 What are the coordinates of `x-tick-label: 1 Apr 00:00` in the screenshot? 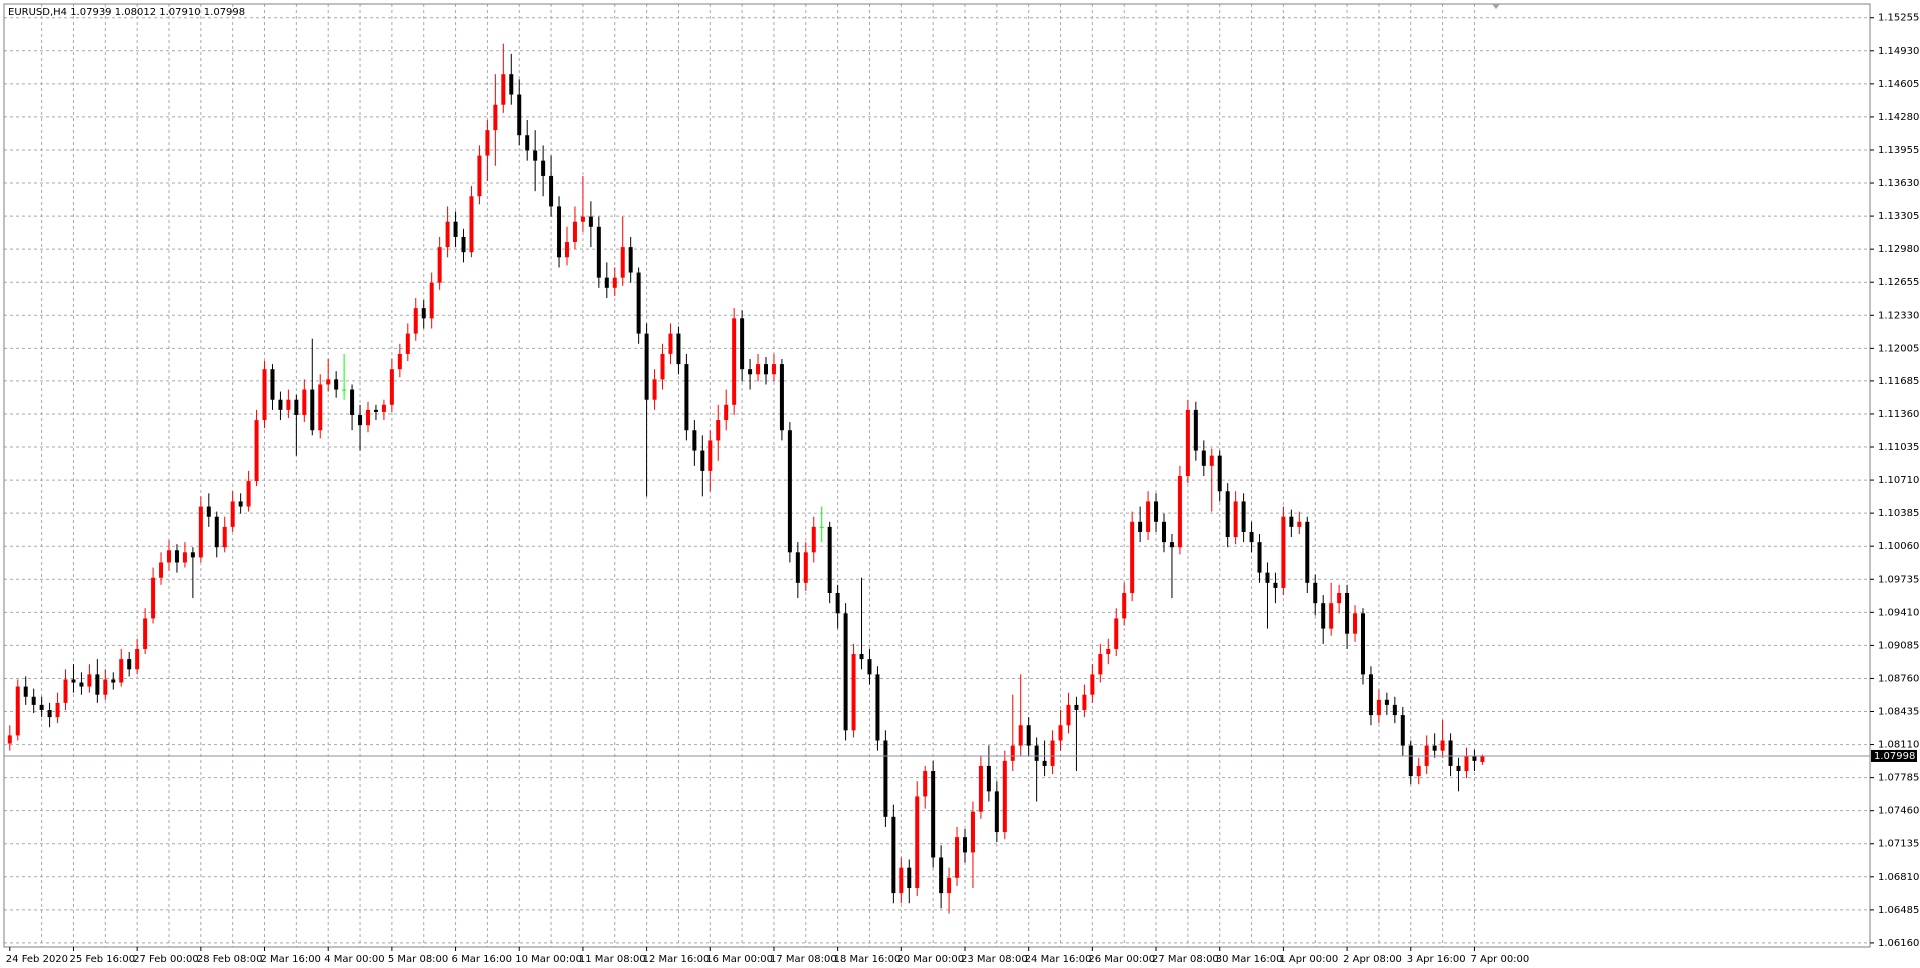 It's located at (1308, 959).